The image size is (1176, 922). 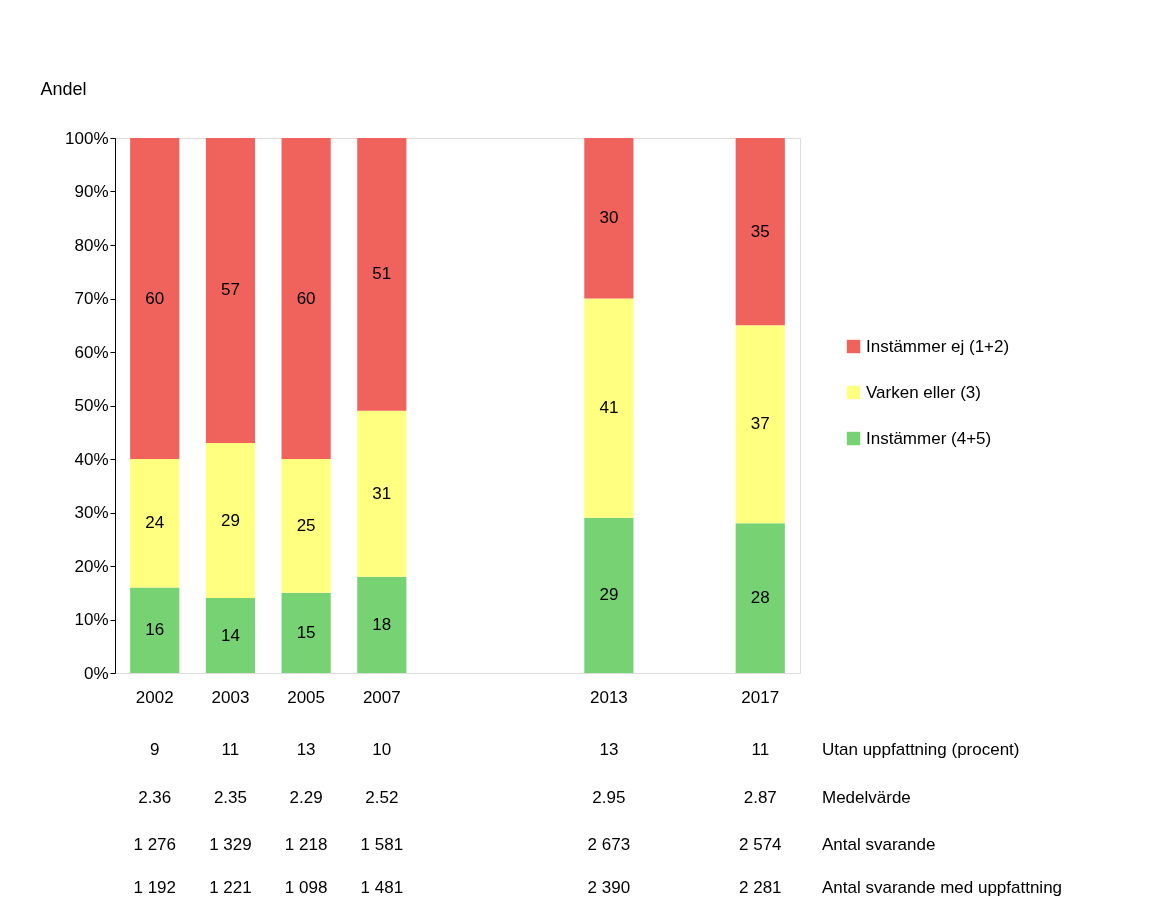 I want to click on data-label: 15, so click(x=306, y=632).